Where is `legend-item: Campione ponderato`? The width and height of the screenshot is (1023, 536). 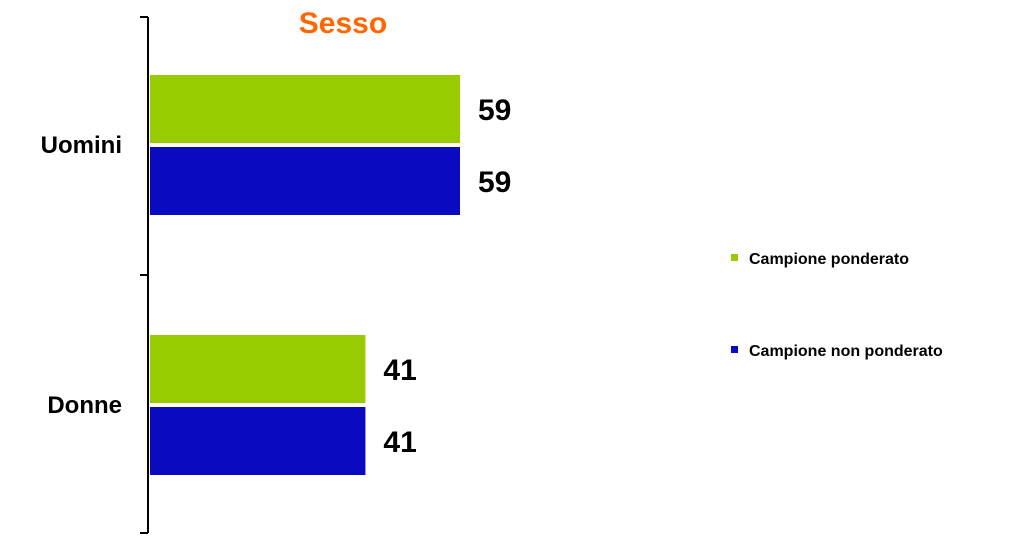 legend-item: Campione ponderato is located at coordinates (820, 259).